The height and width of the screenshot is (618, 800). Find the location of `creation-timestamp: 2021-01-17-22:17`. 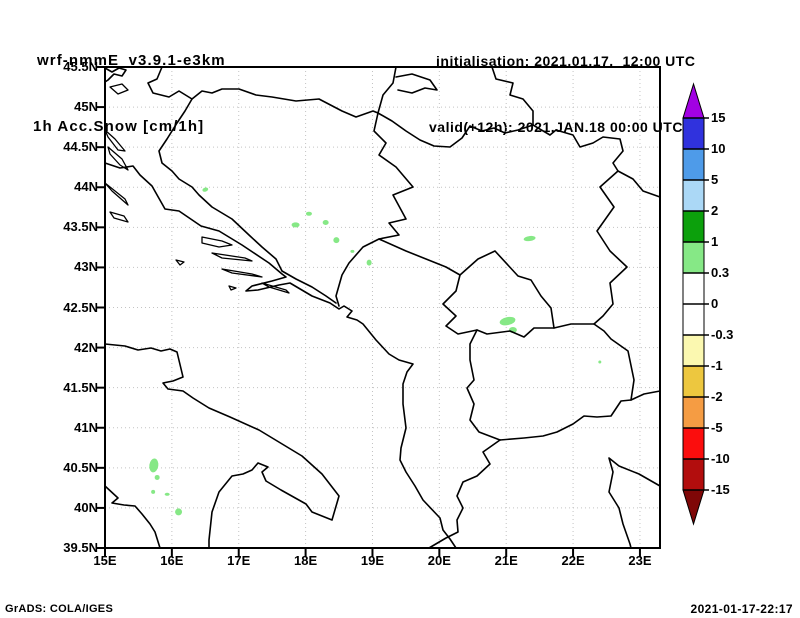

creation-timestamp: 2021-01-17-22:17 is located at coordinates (741, 609).